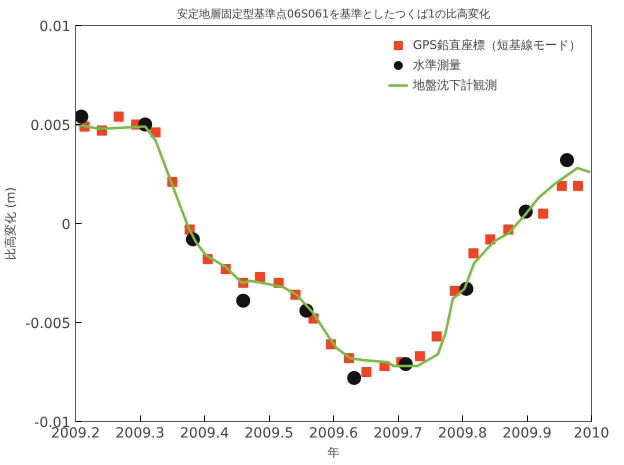 The height and width of the screenshot is (465, 624). Describe the element at coordinates (48, 324) in the screenshot. I see `y-tick-label: -0.005` at that location.